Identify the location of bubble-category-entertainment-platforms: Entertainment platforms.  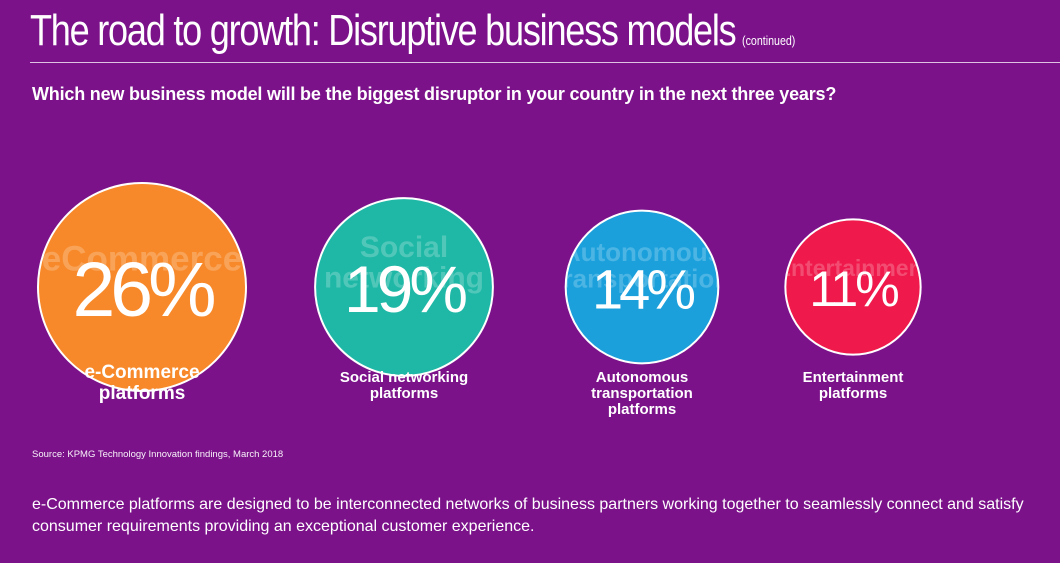
(853, 386).